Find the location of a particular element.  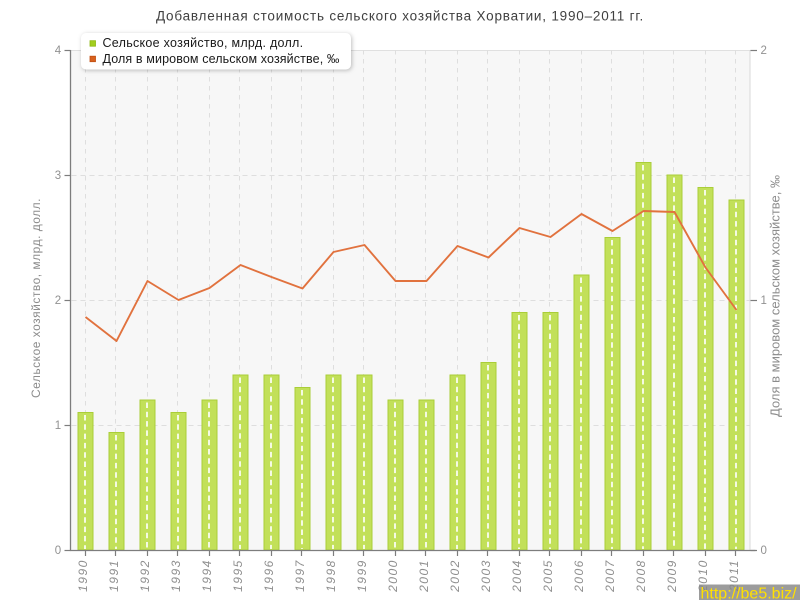

svg-text: 1993 is located at coordinates (176, 575).